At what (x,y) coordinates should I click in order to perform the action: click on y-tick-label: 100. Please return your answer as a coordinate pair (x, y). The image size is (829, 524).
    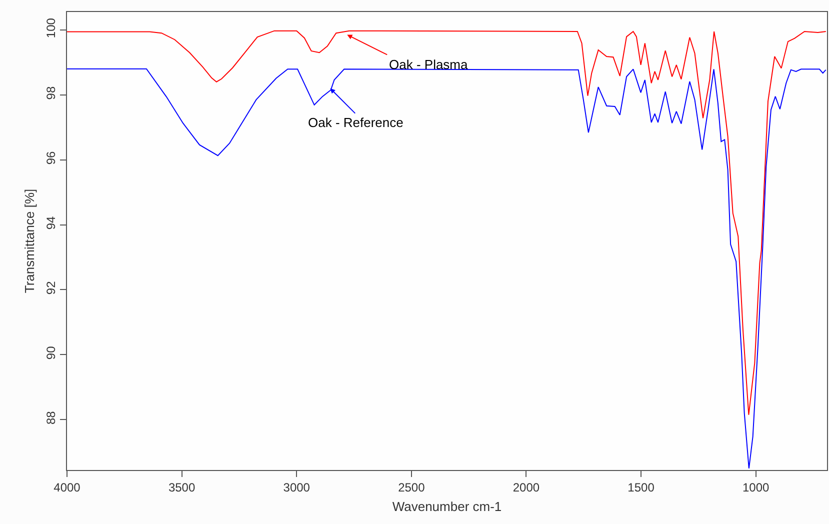
    Looking at the image, I should click on (51, 28).